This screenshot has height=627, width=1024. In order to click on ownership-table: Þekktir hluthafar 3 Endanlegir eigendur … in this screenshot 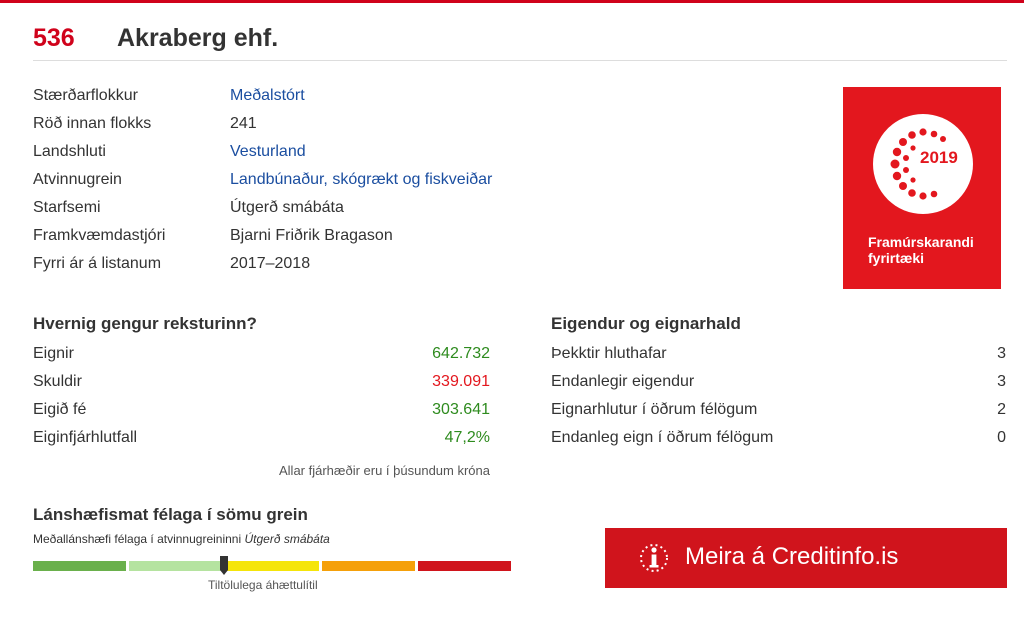, I will do `click(778, 396)`.